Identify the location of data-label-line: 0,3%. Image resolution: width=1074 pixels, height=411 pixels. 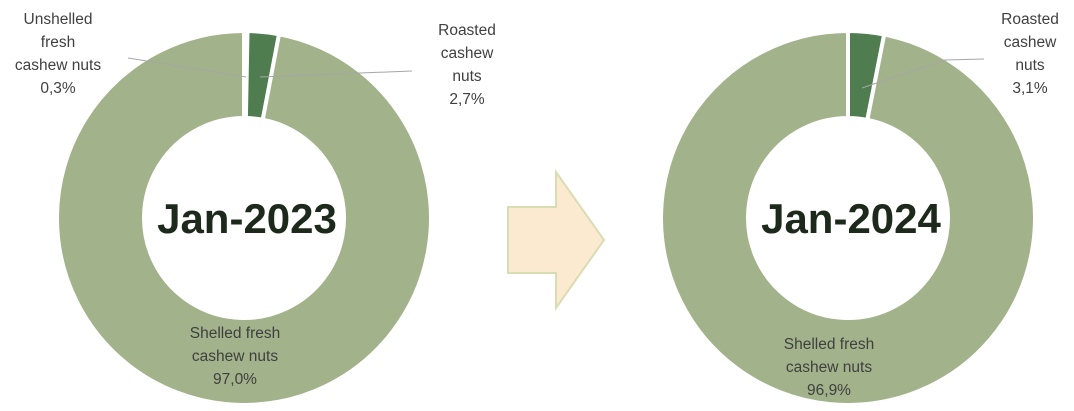
(58, 88).